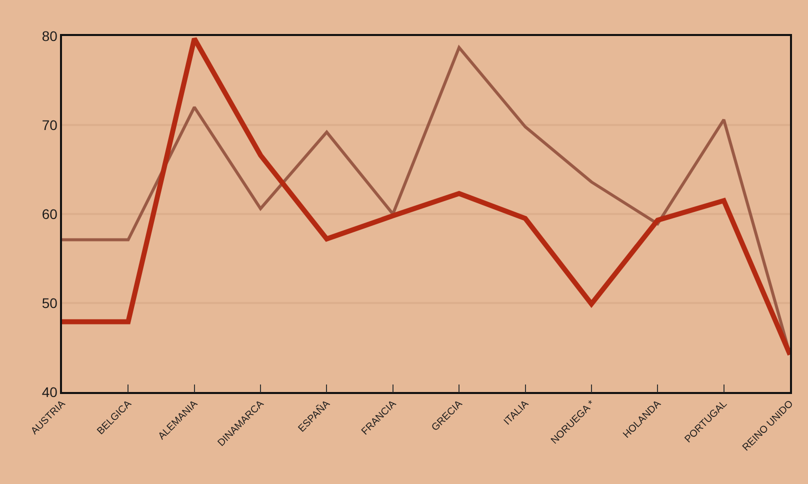 The image size is (808, 484). Describe the element at coordinates (50, 36) in the screenshot. I see `y-tick-label: 80` at that location.